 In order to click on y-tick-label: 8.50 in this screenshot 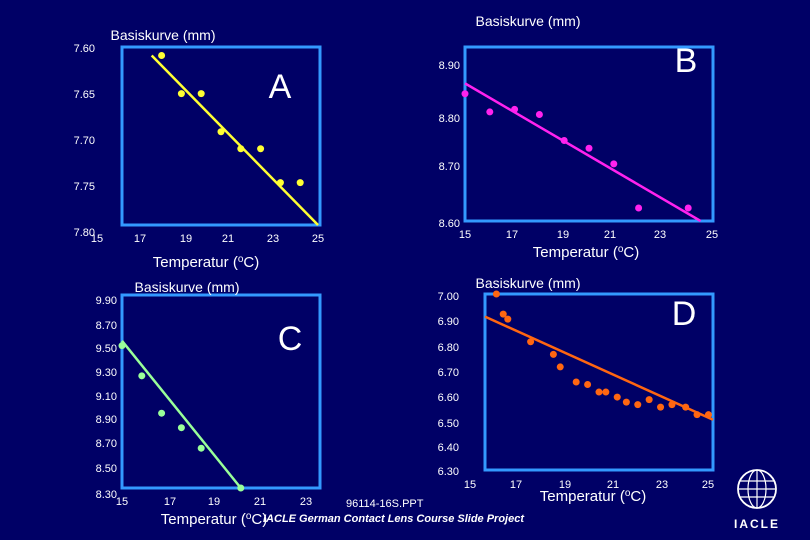, I will do `click(106, 469)`.